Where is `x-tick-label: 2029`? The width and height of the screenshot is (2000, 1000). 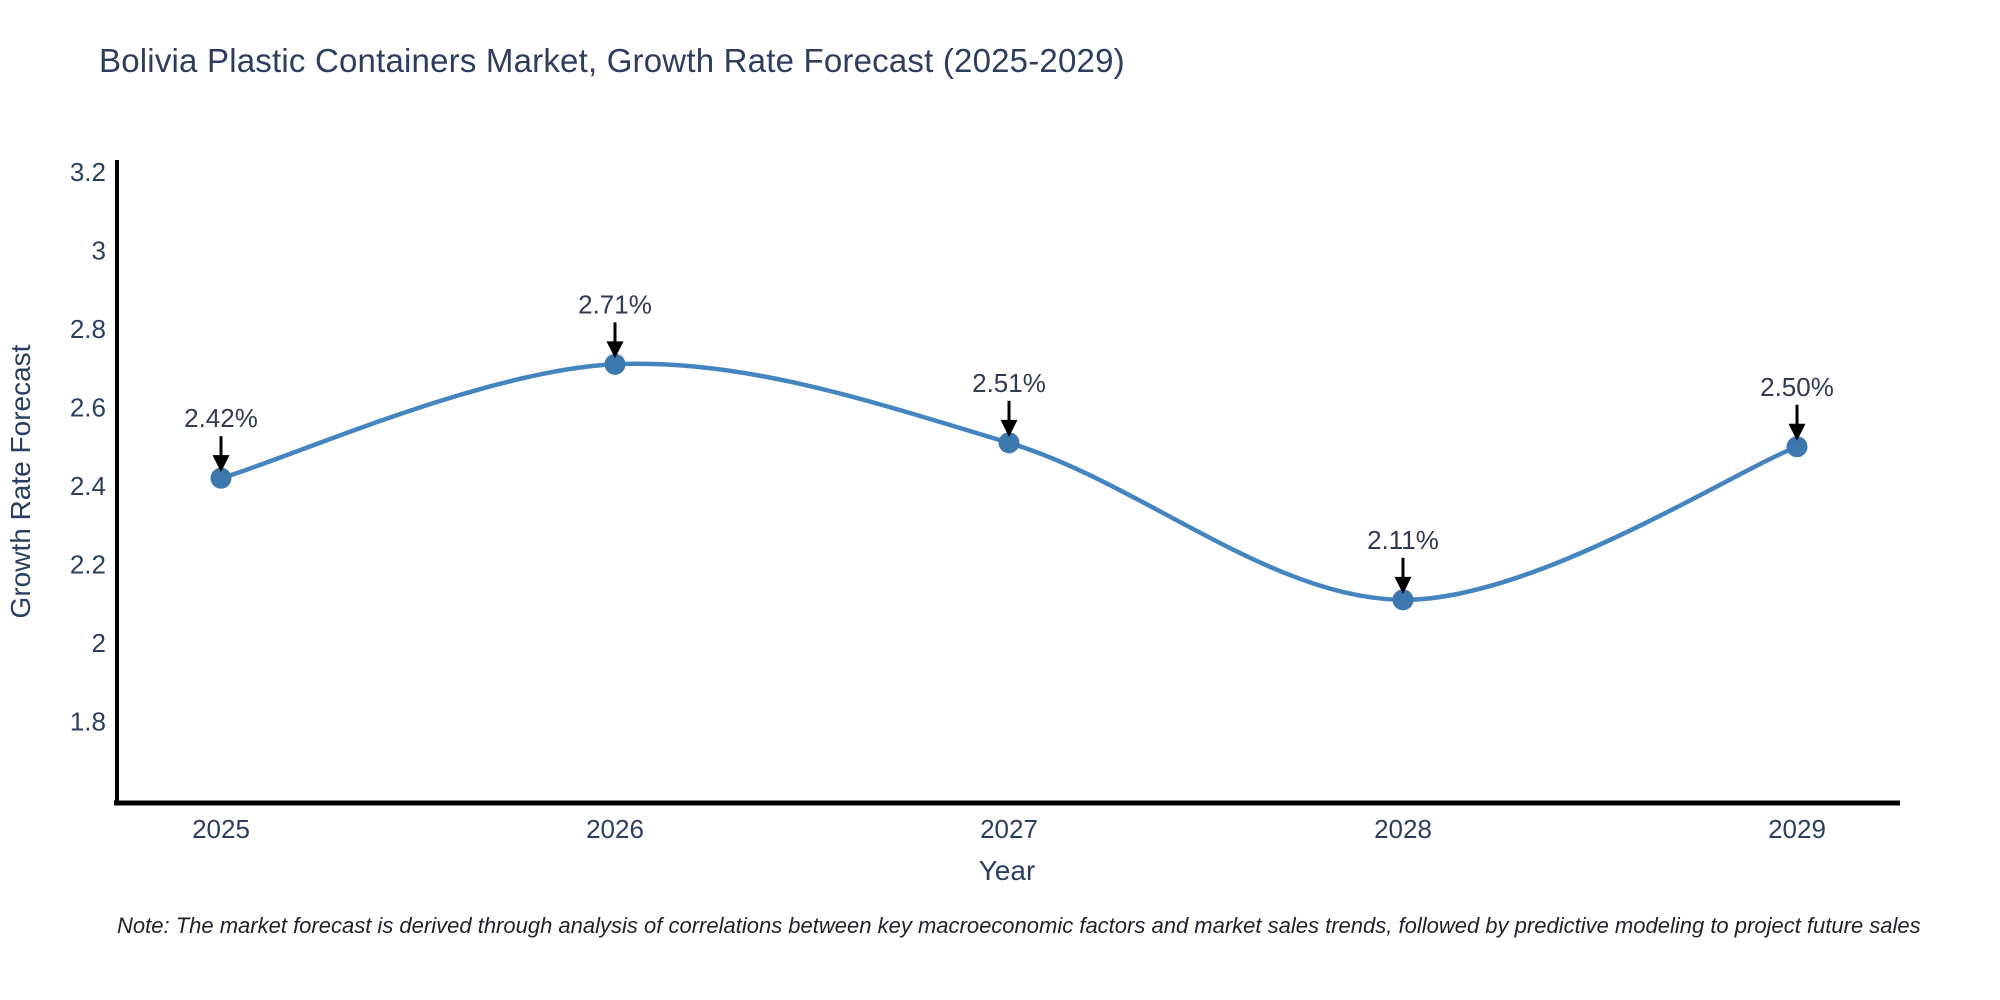
x-tick-label: 2029 is located at coordinates (1797, 829).